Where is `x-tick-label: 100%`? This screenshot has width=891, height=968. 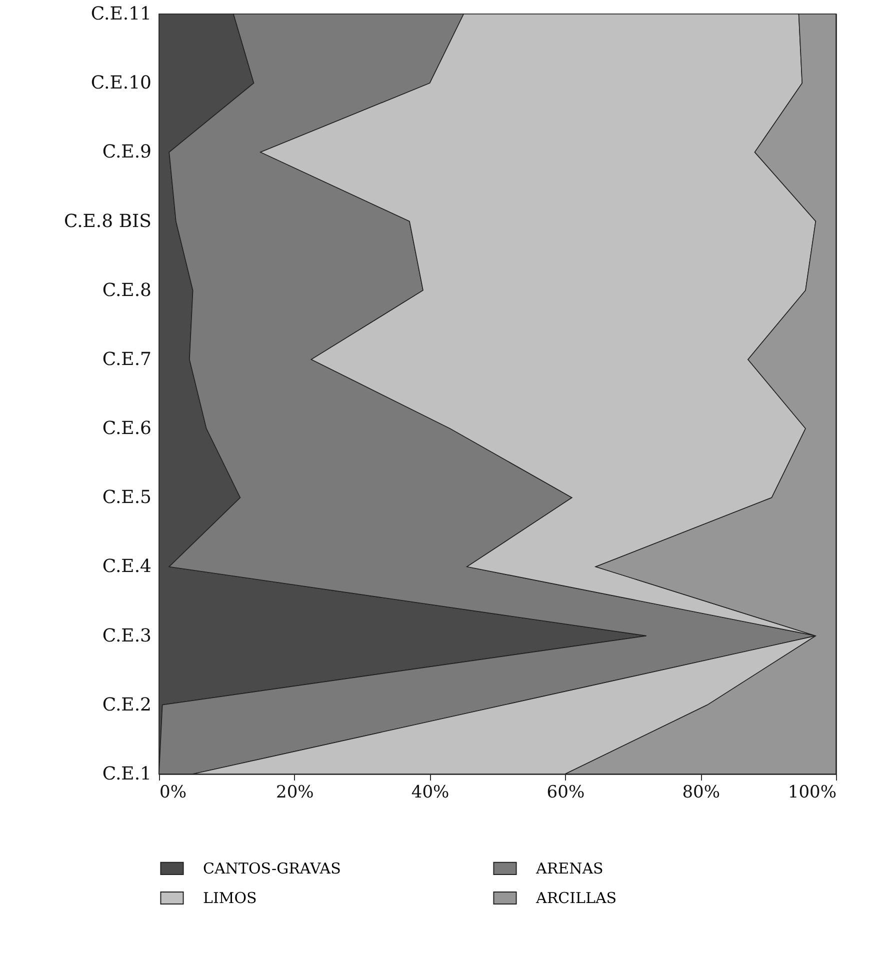 x-tick-label: 100% is located at coordinates (812, 792).